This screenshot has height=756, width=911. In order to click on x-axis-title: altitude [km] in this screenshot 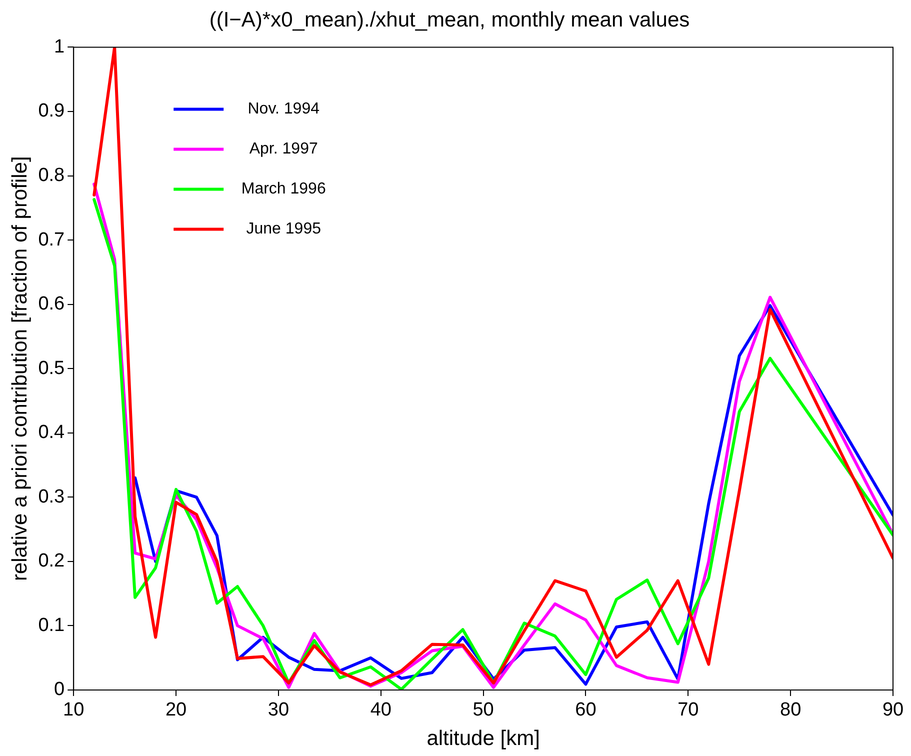, I will do `click(483, 738)`.